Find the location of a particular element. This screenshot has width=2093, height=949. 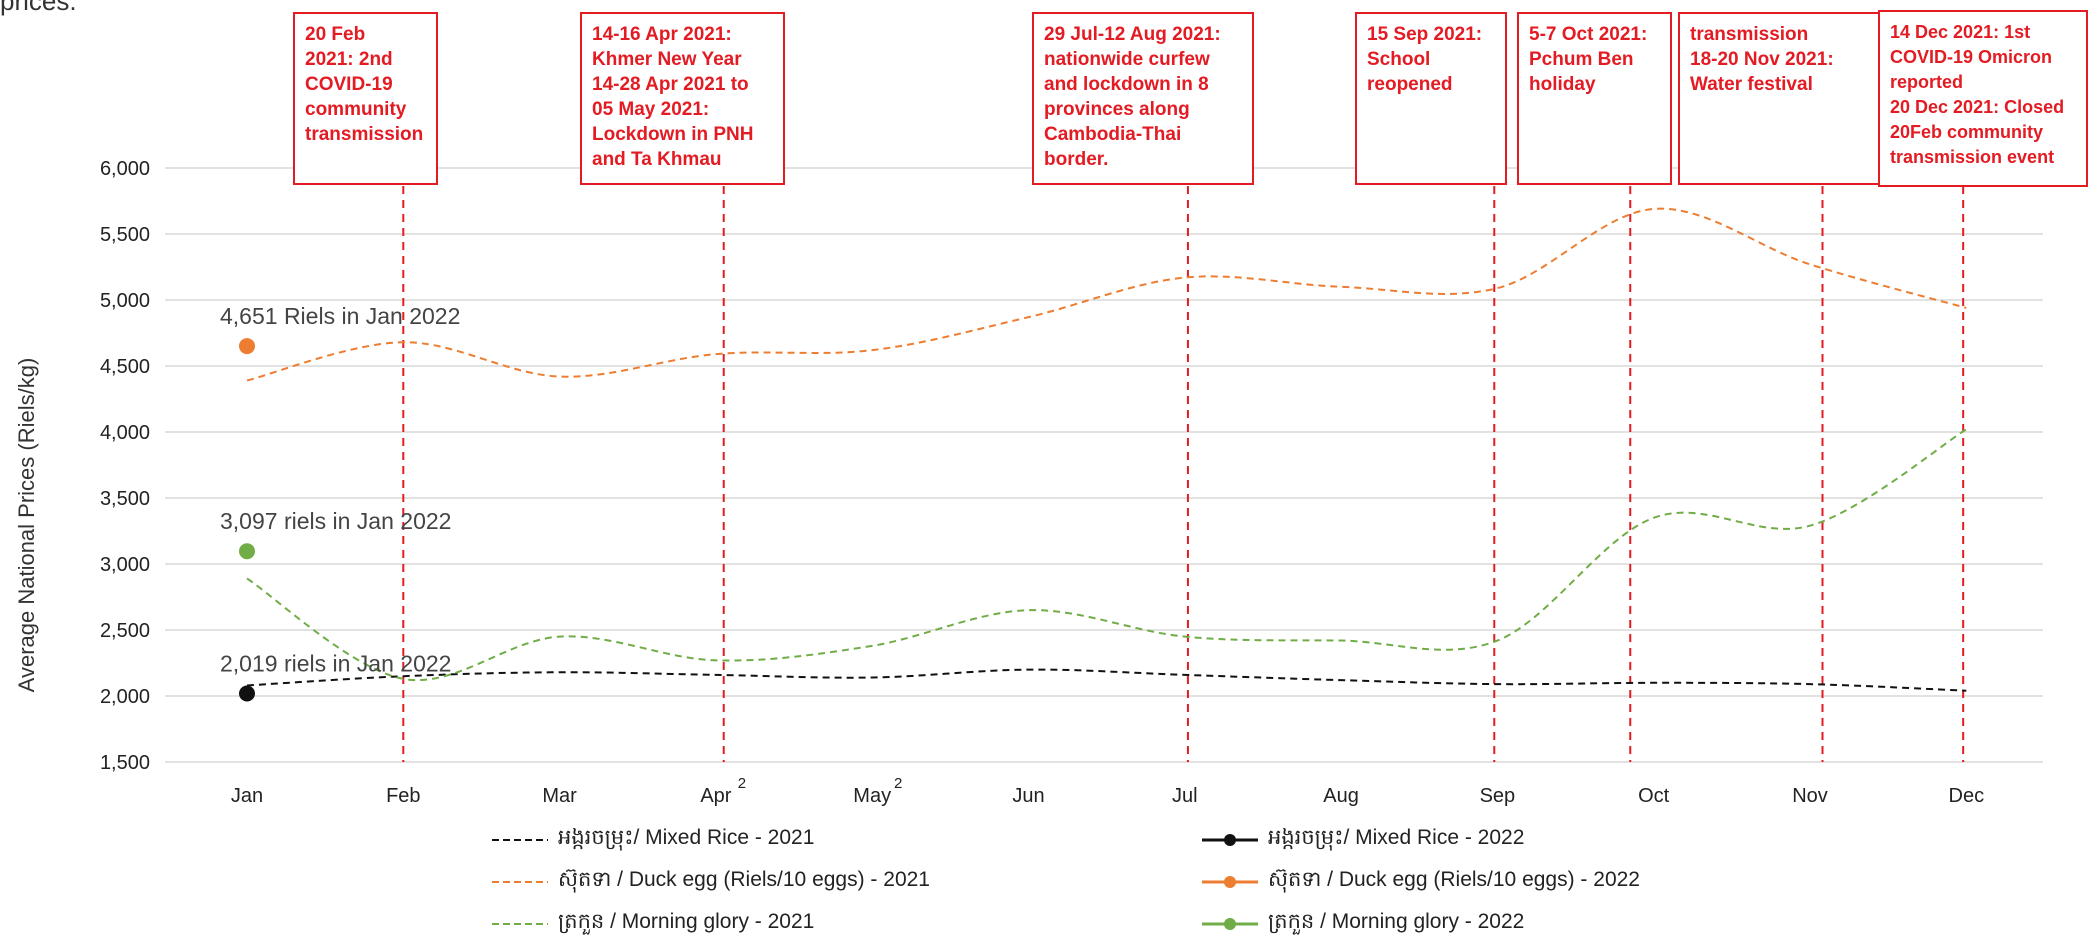

x-tick-label-may: May is located at coordinates (872, 796).